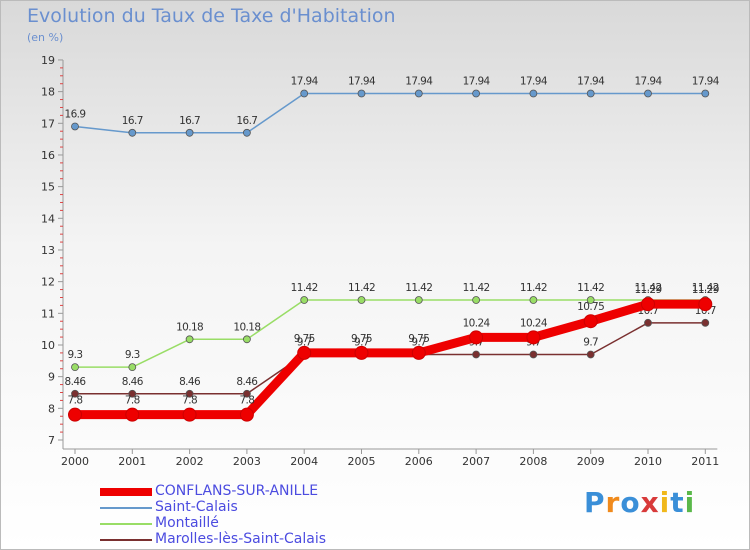  I want to click on legend-label-montaille: Montaillé, so click(187, 523).